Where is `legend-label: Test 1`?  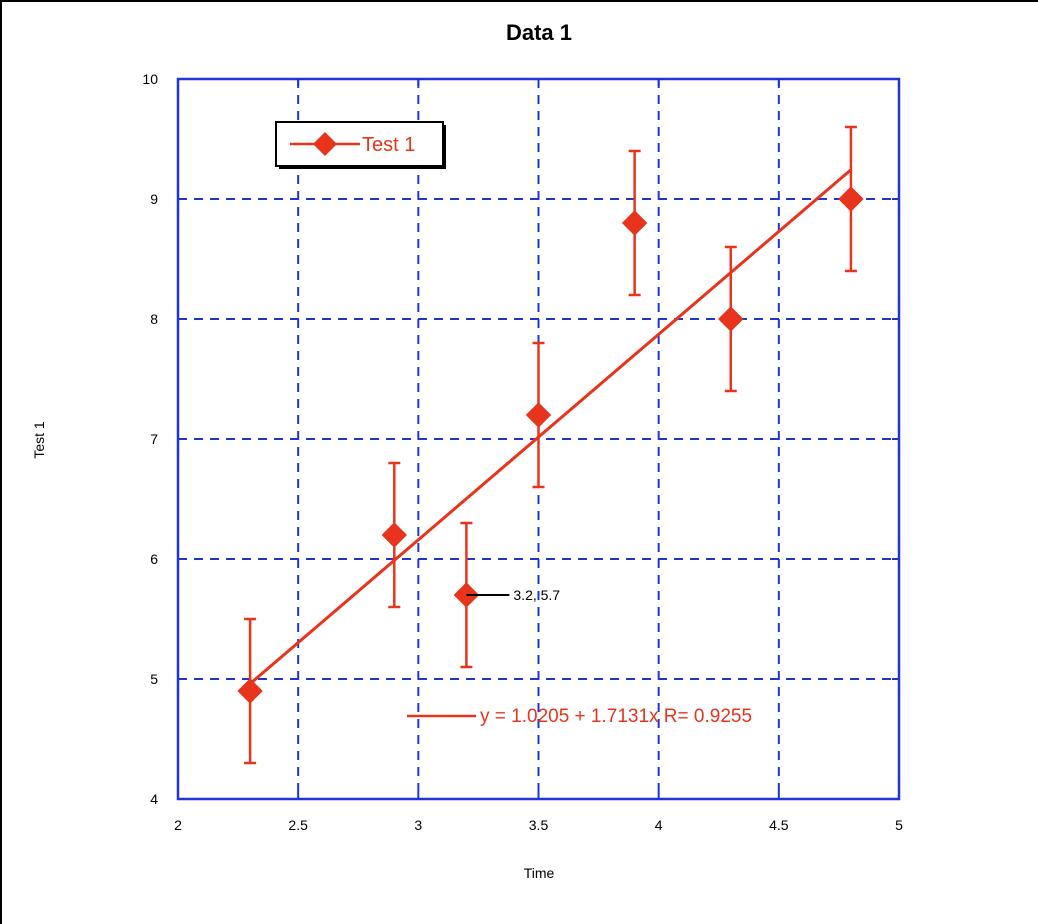 legend-label: Test 1 is located at coordinates (388, 145).